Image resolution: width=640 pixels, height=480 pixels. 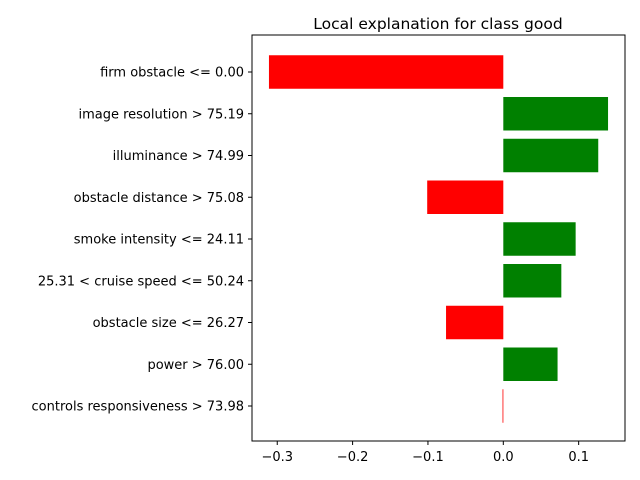 What do you see at coordinates (428, 457) in the screenshot?
I see `x-tick-label: −0.1` at bounding box center [428, 457].